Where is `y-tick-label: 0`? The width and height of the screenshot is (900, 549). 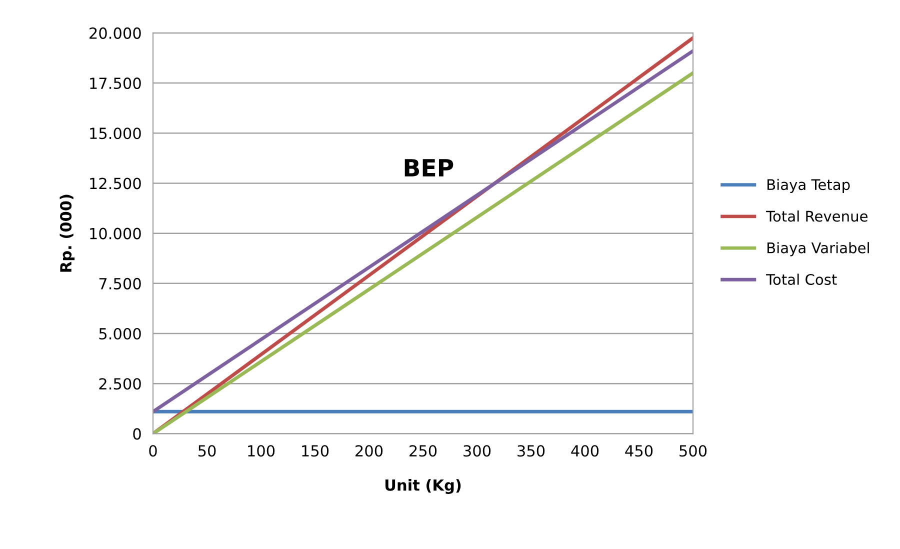 y-tick-label: 0 is located at coordinates (137, 434).